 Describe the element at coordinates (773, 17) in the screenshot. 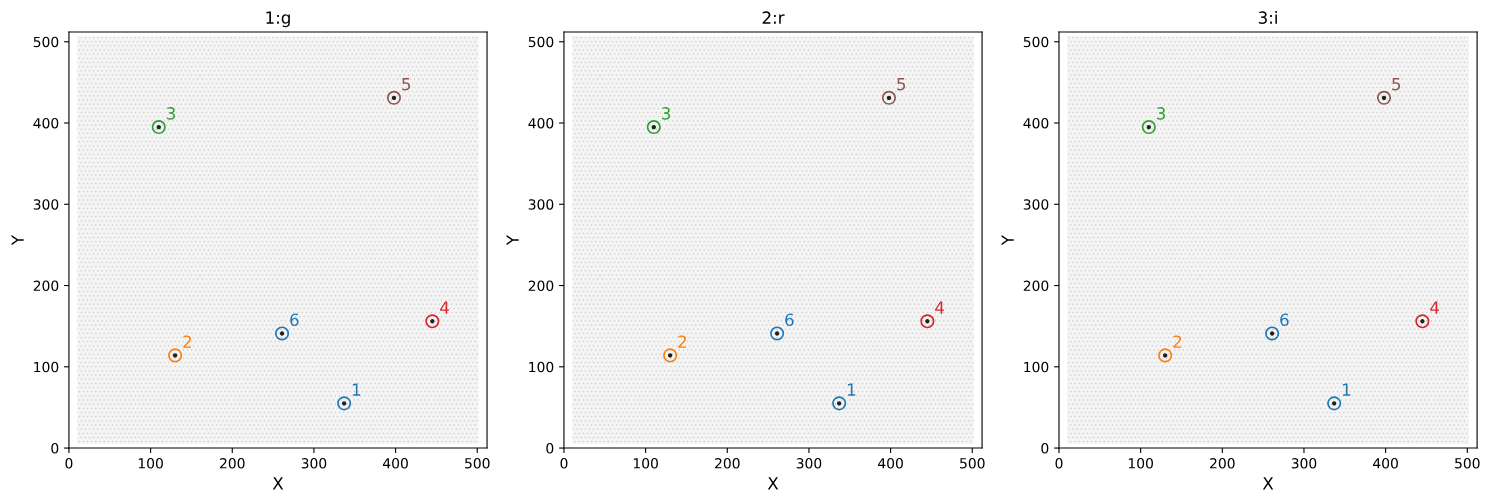

I see `chart-title: 2:r` at that location.